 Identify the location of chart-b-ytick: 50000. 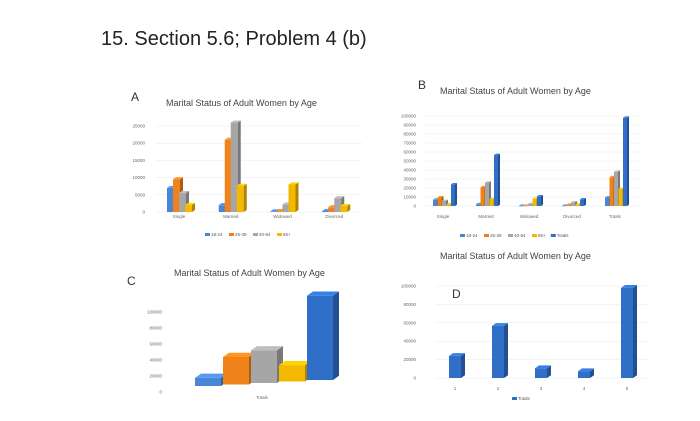
(409, 161).